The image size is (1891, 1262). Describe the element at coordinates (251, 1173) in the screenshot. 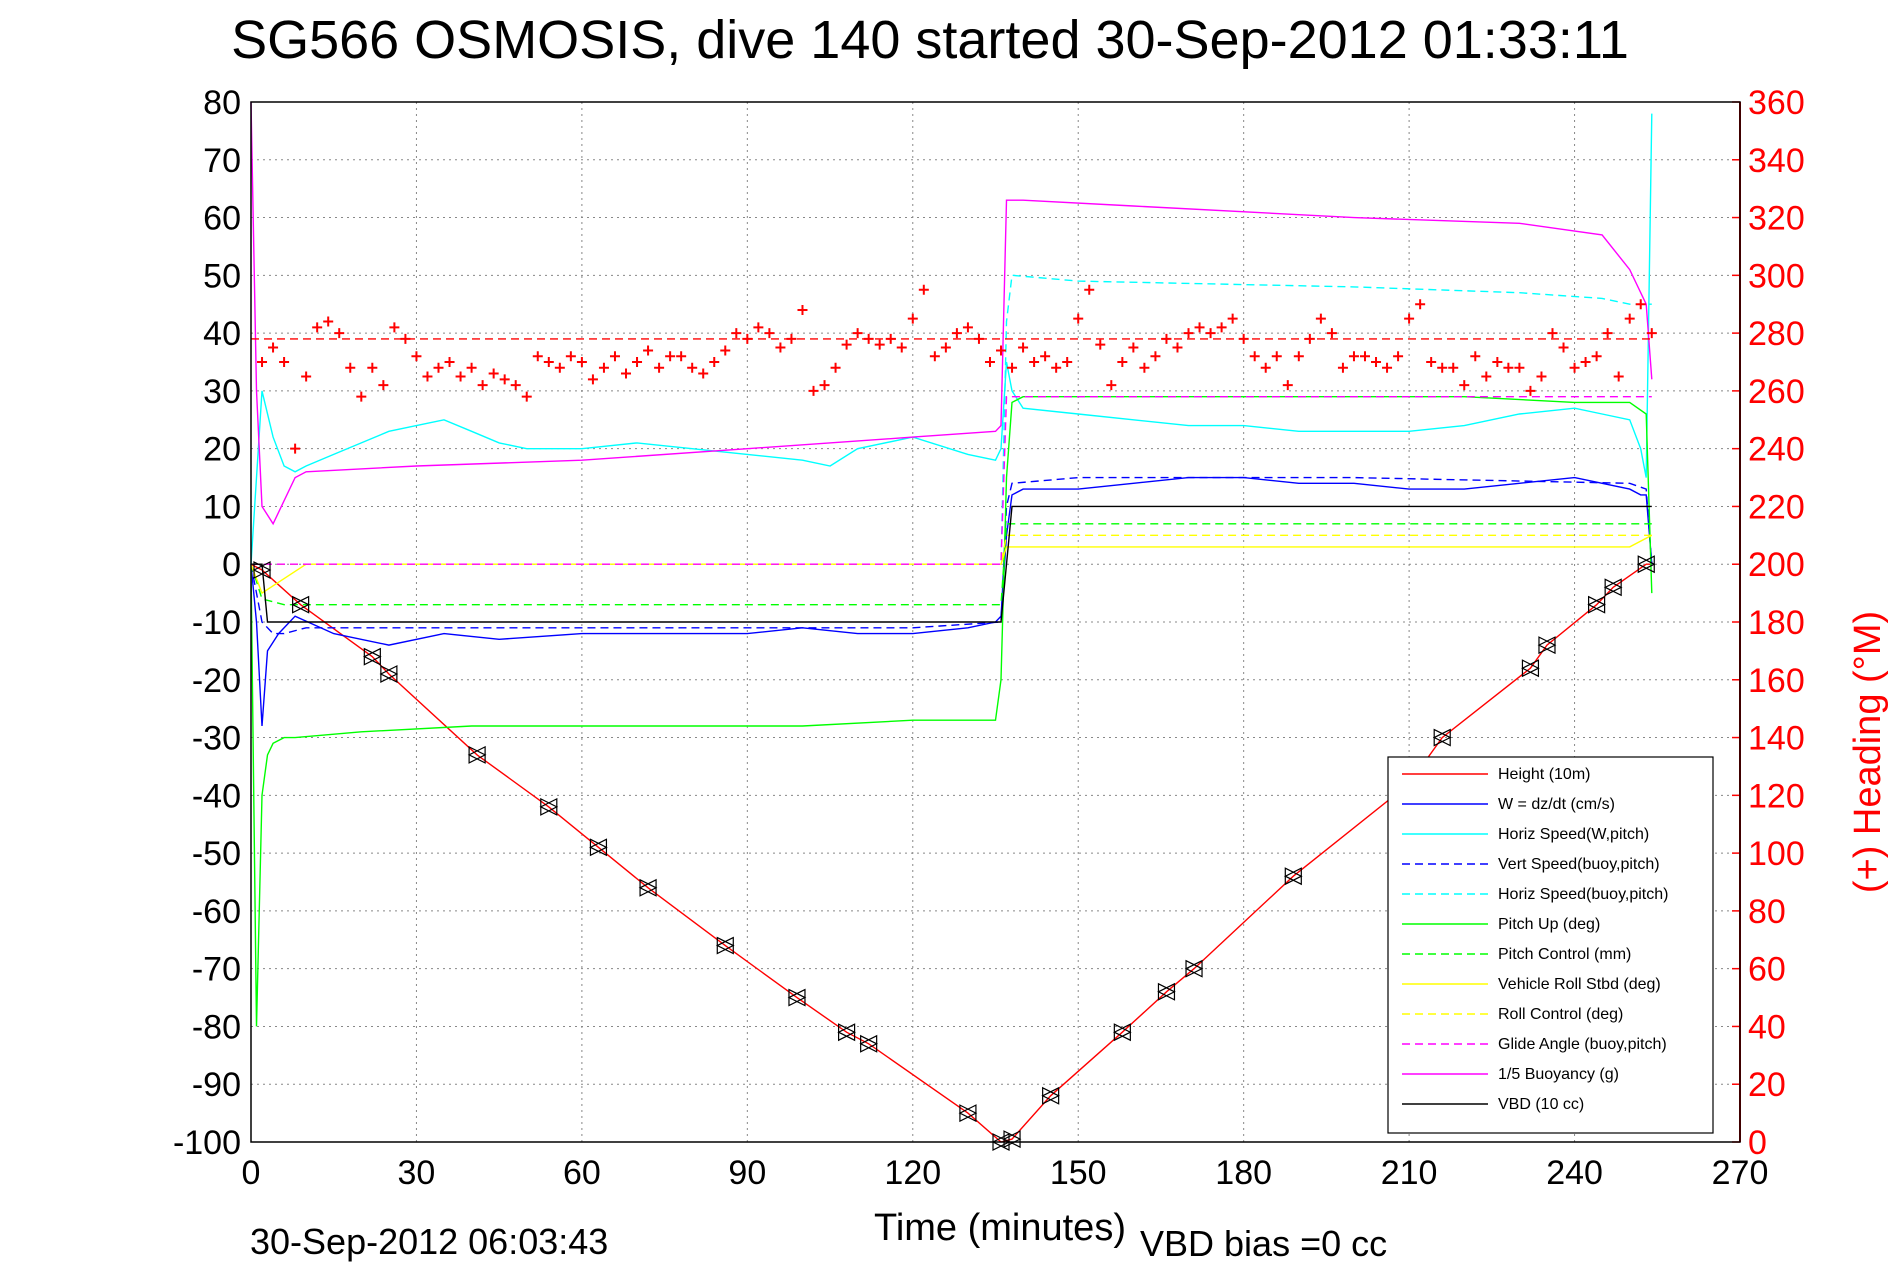

I see `x-tick-label: 0` at that location.